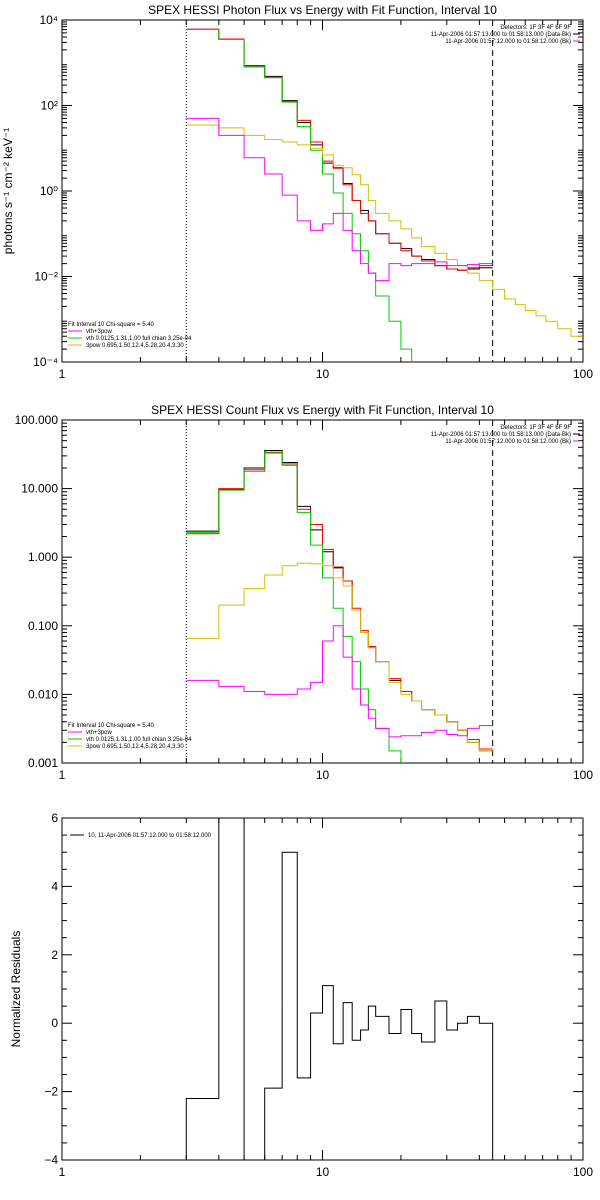 Image resolution: width=600 pixels, height=1200 pixels. I want to click on y-tick-label: 100.000, so click(37, 420).